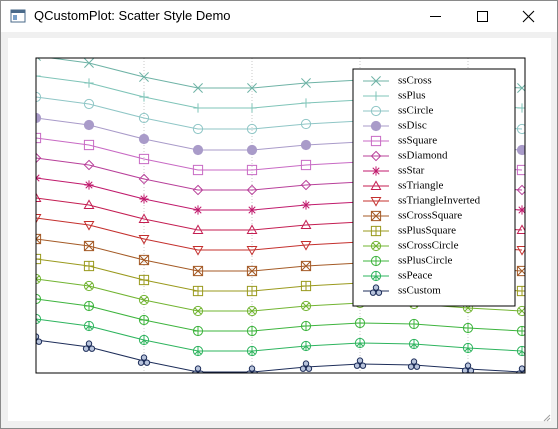 Image resolution: width=558 pixels, height=429 pixels. I want to click on legend-label: ssSquare, so click(417, 141).